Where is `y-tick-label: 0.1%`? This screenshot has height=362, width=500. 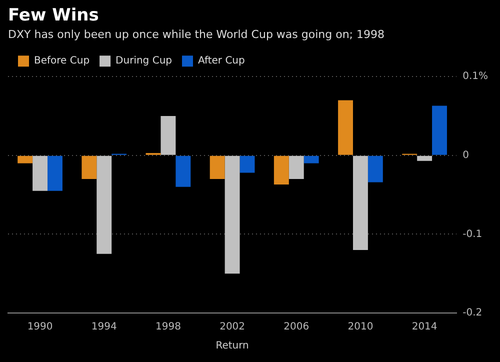
y-tick-label: 0.1% is located at coordinates (475, 76).